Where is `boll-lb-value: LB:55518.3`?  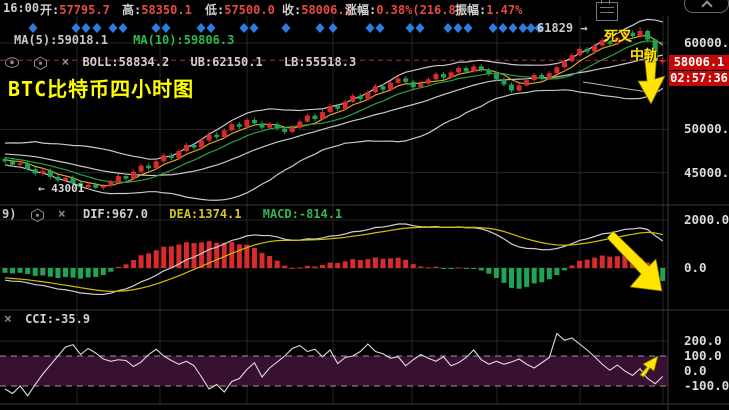 boll-lb-value: LB:55518.3 is located at coordinates (320, 62).